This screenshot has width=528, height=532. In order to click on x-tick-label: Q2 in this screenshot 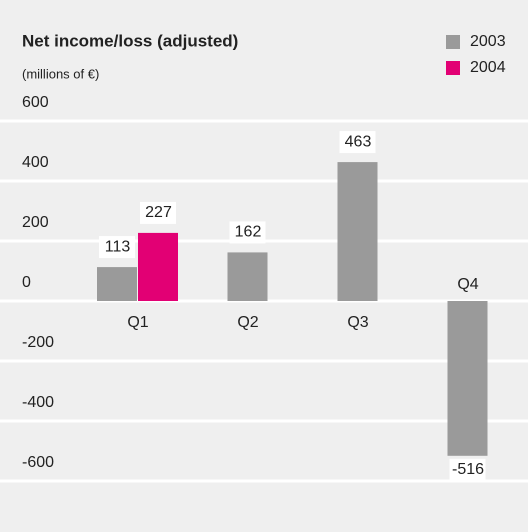, I will do `click(247, 322)`.